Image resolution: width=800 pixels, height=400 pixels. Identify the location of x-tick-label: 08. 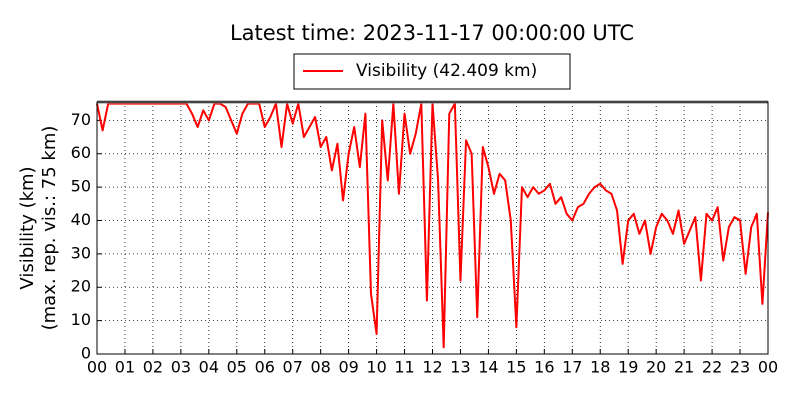
(320, 367).